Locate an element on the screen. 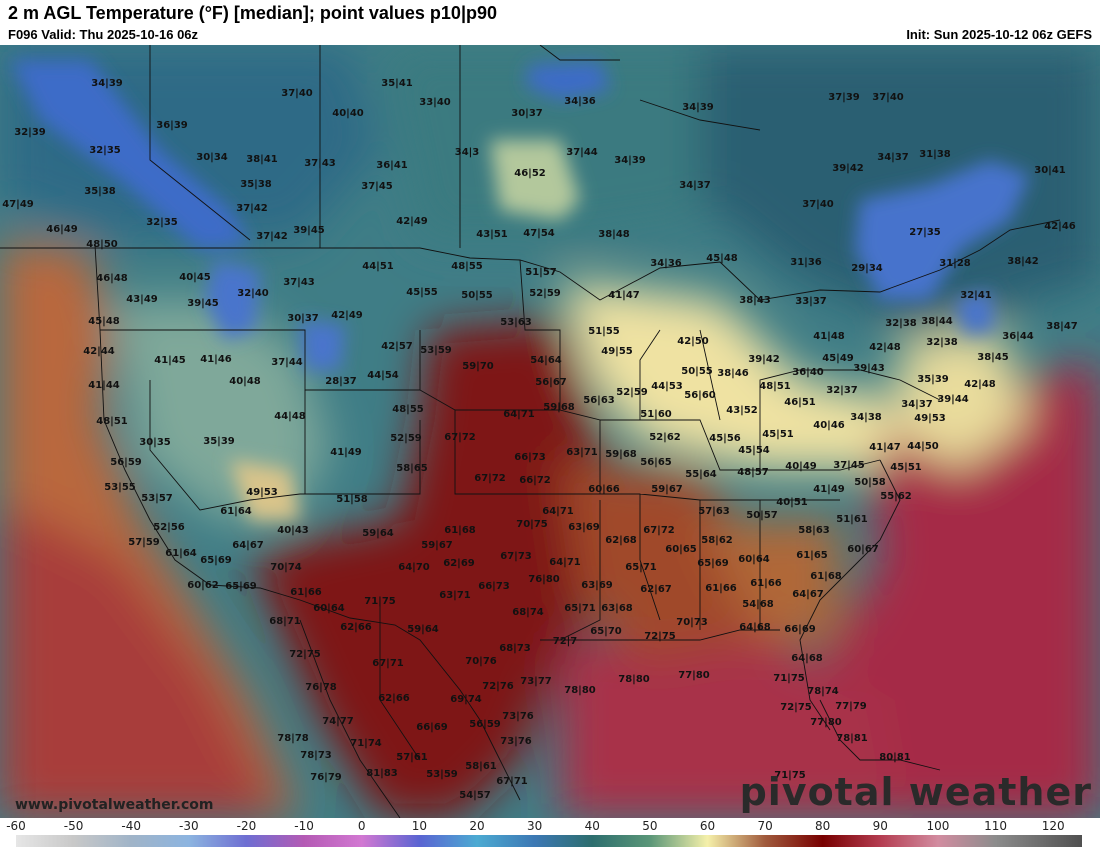 The image size is (1100, 850). legend-tick-label: 120 is located at coordinates (1053, 826).